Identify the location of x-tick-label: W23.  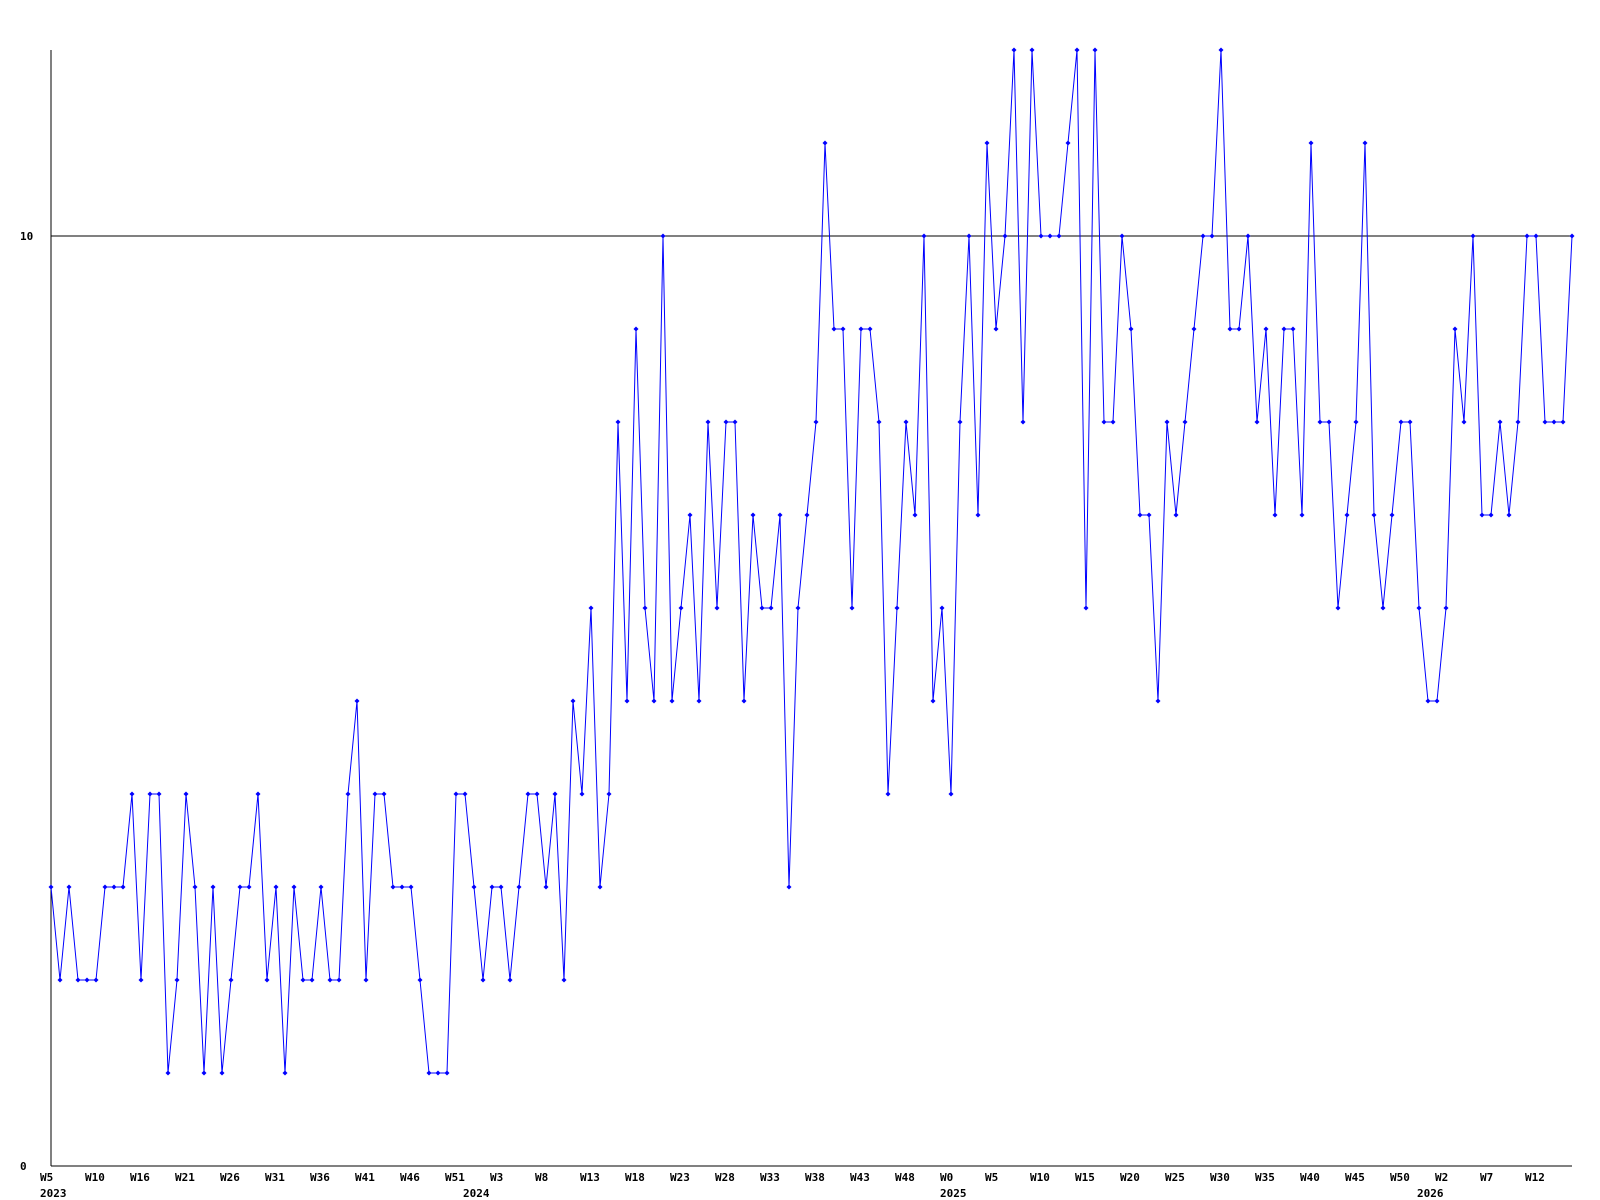
(680, 1177).